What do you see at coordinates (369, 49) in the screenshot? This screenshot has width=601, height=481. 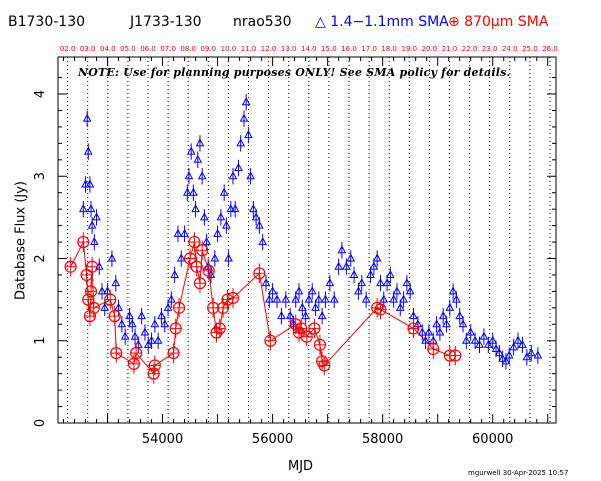 I see `year-tick-label: 17.0` at bounding box center [369, 49].